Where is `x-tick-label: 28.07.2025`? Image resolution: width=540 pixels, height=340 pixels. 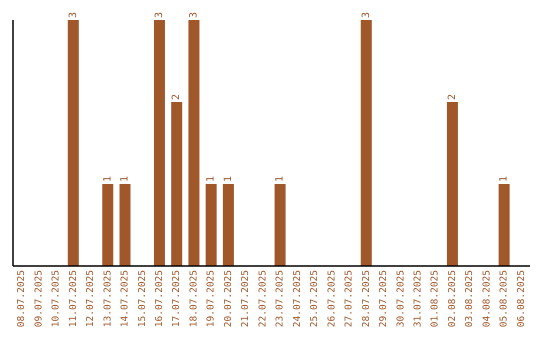 x-tick-label: 28.07.2025 is located at coordinates (366, 299).